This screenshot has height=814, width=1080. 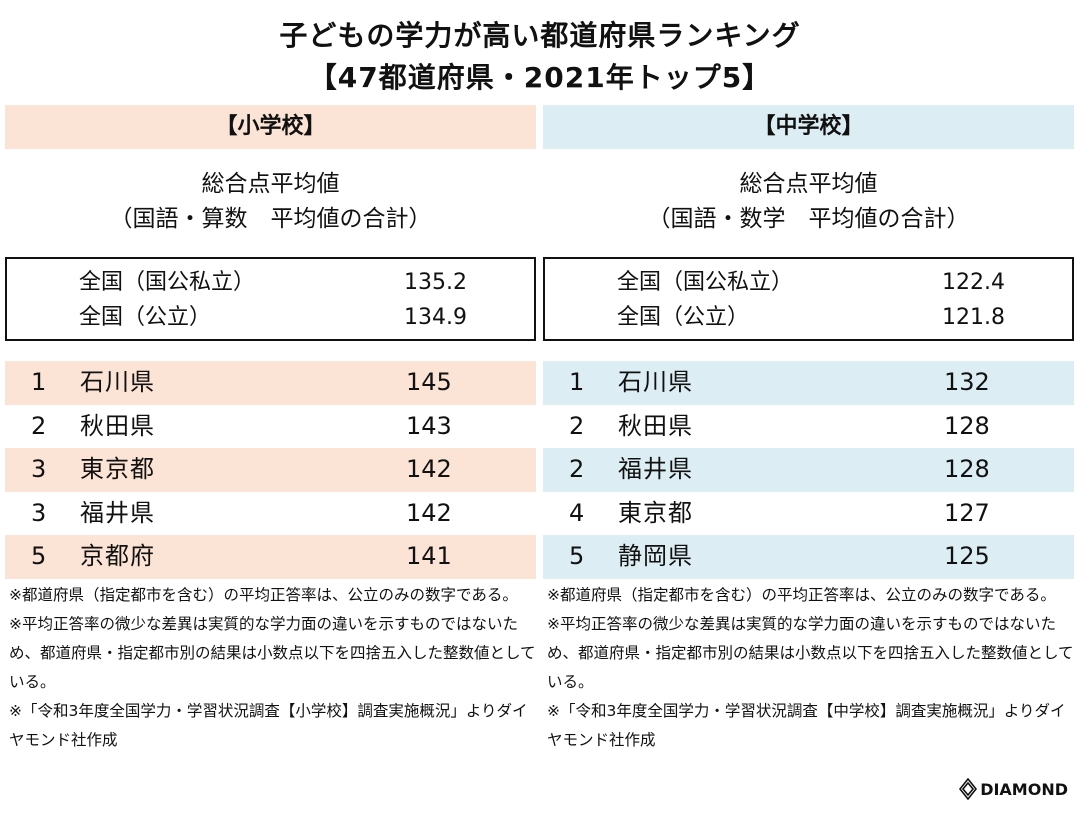 What do you see at coordinates (270, 383) in the screenshot?
I see `ranking-row: 1 石川県 145` at bounding box center [270, 383].